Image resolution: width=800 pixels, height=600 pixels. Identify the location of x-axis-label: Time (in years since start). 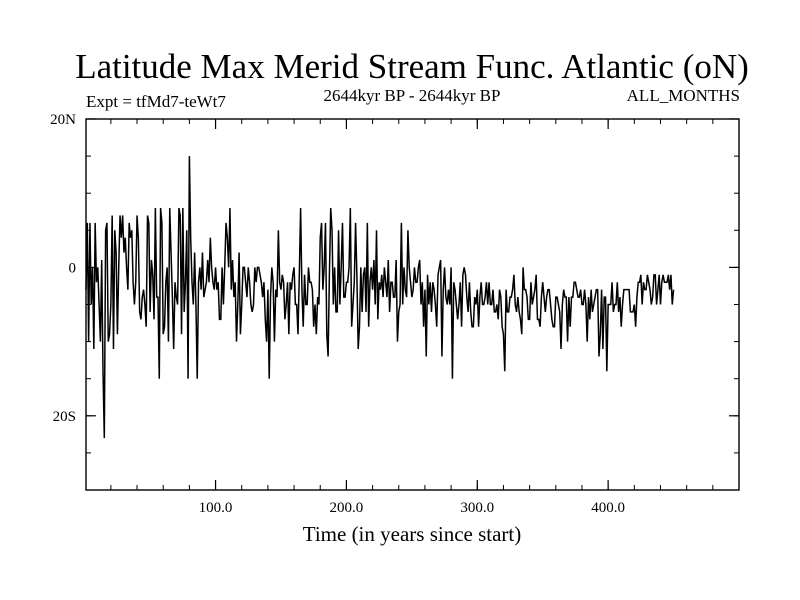
(412, 534).